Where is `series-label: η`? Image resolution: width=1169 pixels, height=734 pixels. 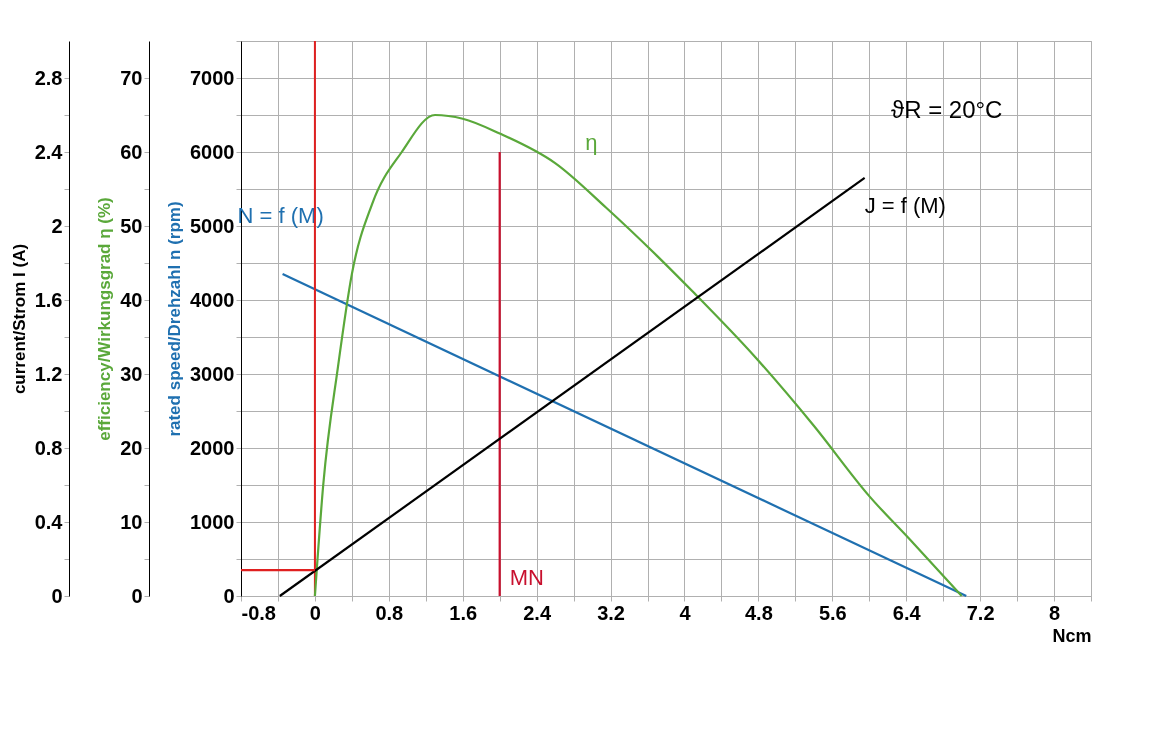 series-label: η is located at coordinates (591, 143).